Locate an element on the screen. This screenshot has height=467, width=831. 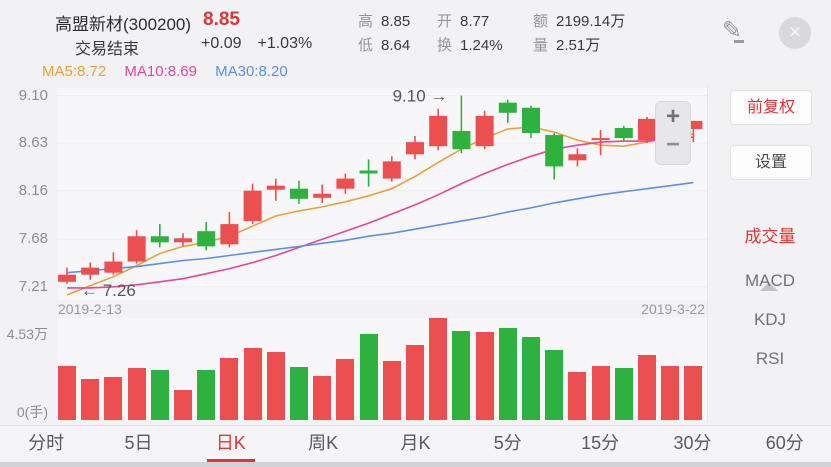
settings-button: 设置 is located at coordinates (771, 162).